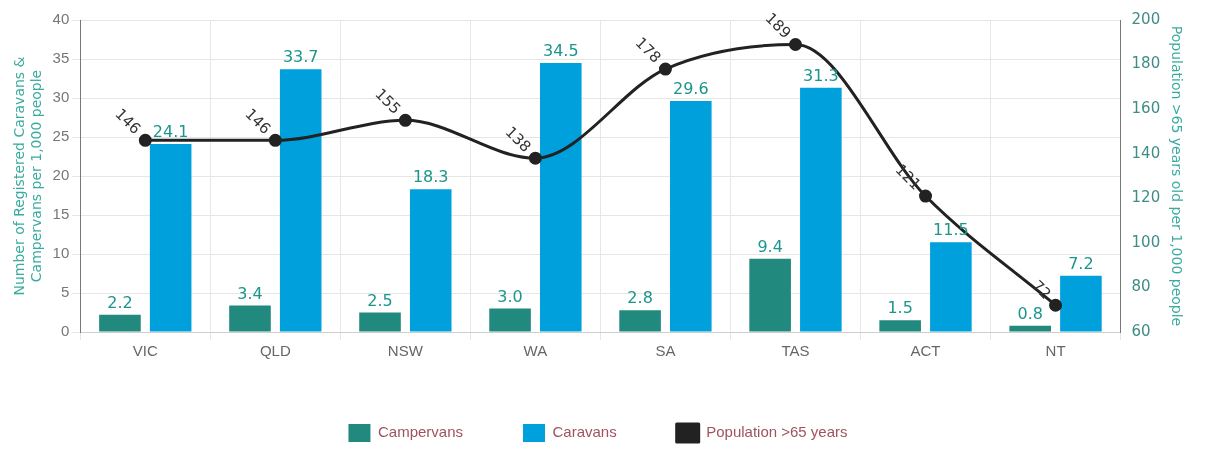 The image size is (1209, 462). I want to click on y-tick-label: 0, so click(65, 331).